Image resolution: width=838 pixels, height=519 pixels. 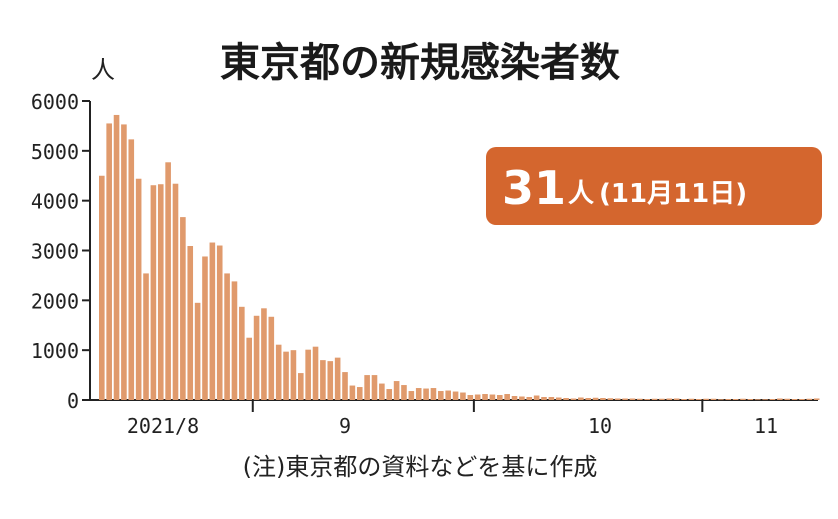 I want to click on callout-unit: 人, so click(x=581, y=194).